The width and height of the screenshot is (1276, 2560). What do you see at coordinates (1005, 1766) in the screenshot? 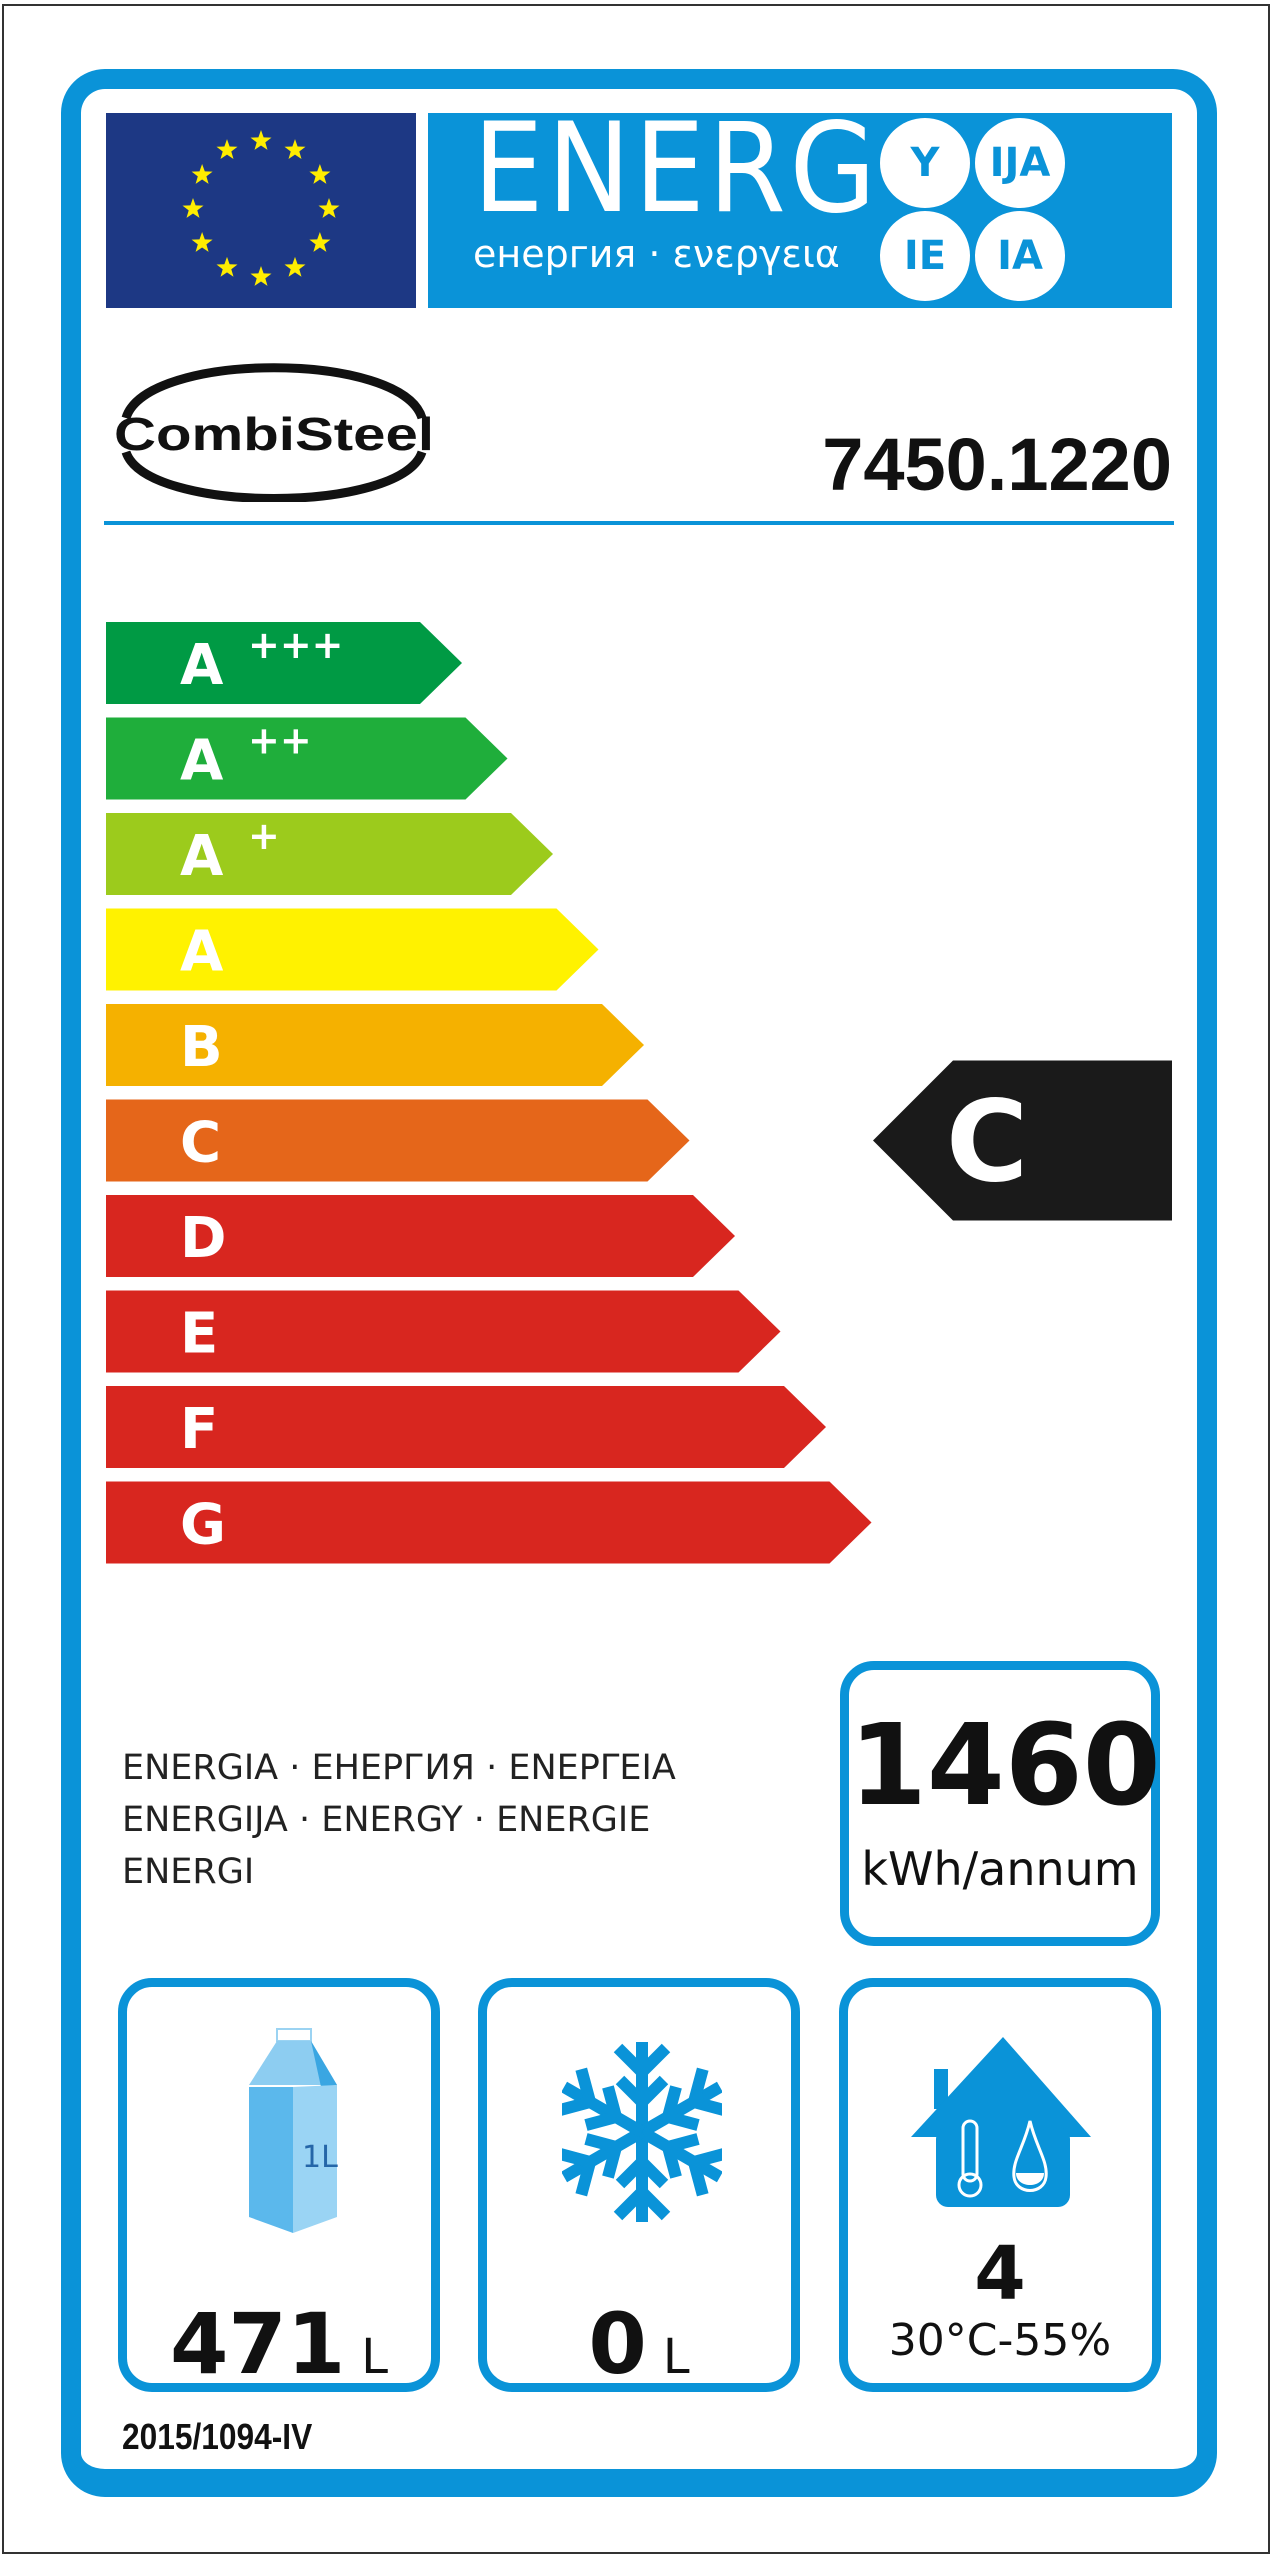
I see `energy-value: 1460` at bounding box center [1005, 1766].